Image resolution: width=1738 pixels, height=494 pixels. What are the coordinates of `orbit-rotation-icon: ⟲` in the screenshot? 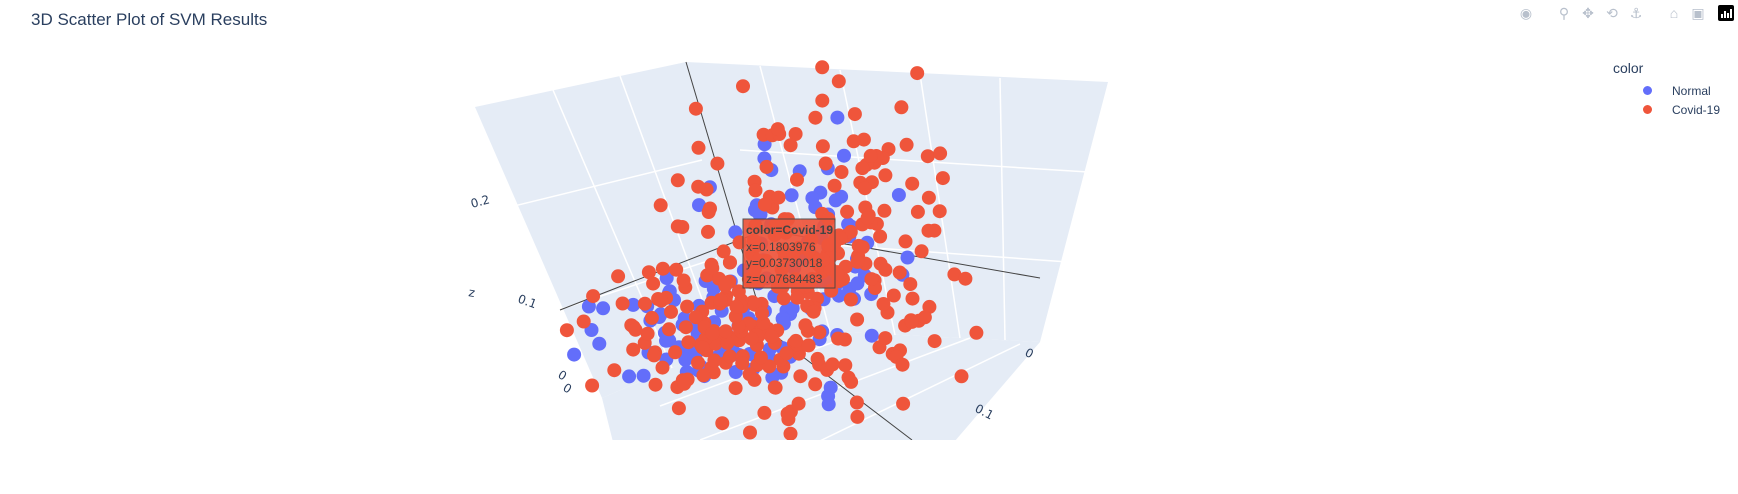 It's located at (1612, 13).